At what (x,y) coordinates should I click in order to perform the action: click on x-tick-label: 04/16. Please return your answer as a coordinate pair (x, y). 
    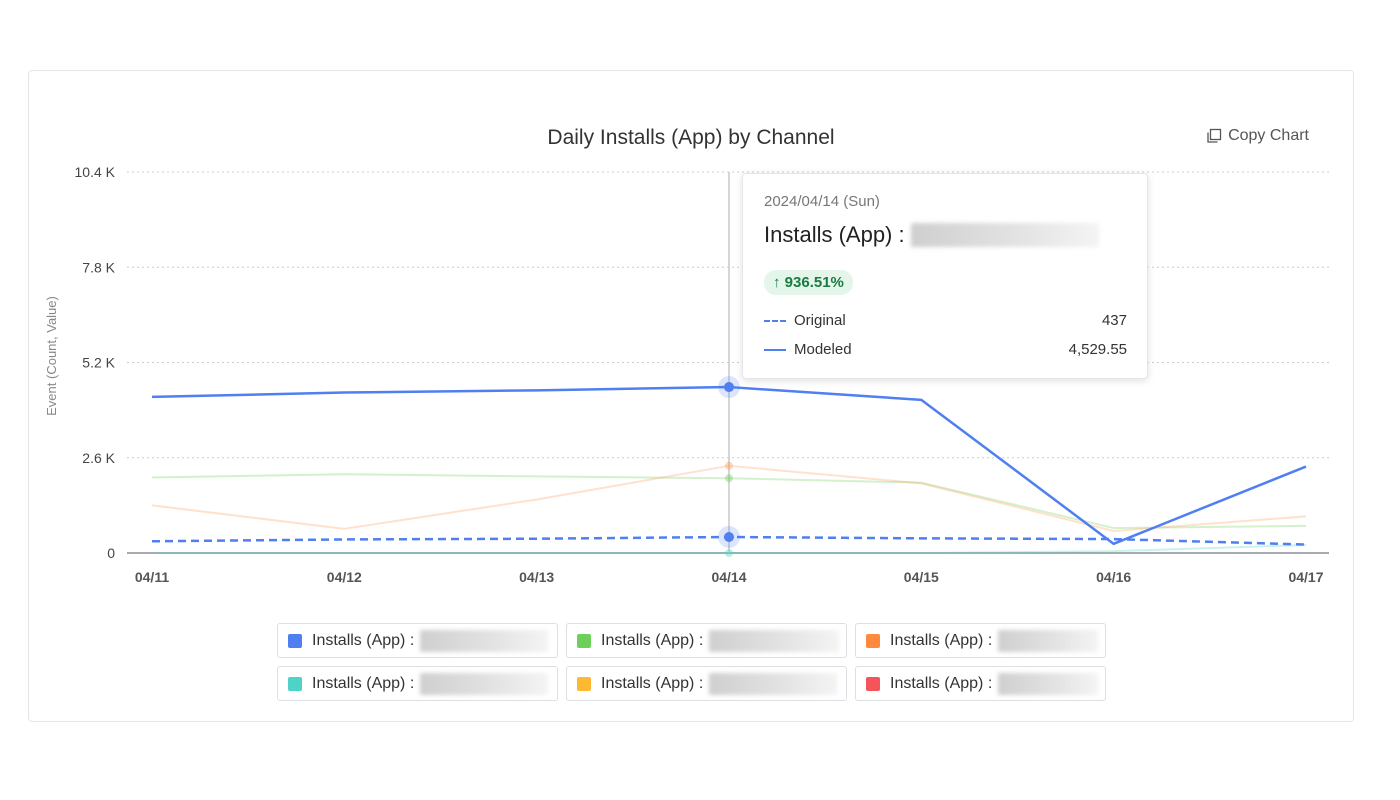
    Looking at the image, I should click on (1113, 577).